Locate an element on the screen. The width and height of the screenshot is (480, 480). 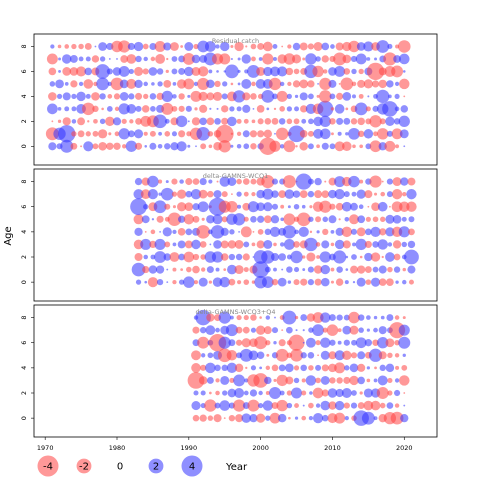
legend-label: 2 is located at coordinates (156, 467).